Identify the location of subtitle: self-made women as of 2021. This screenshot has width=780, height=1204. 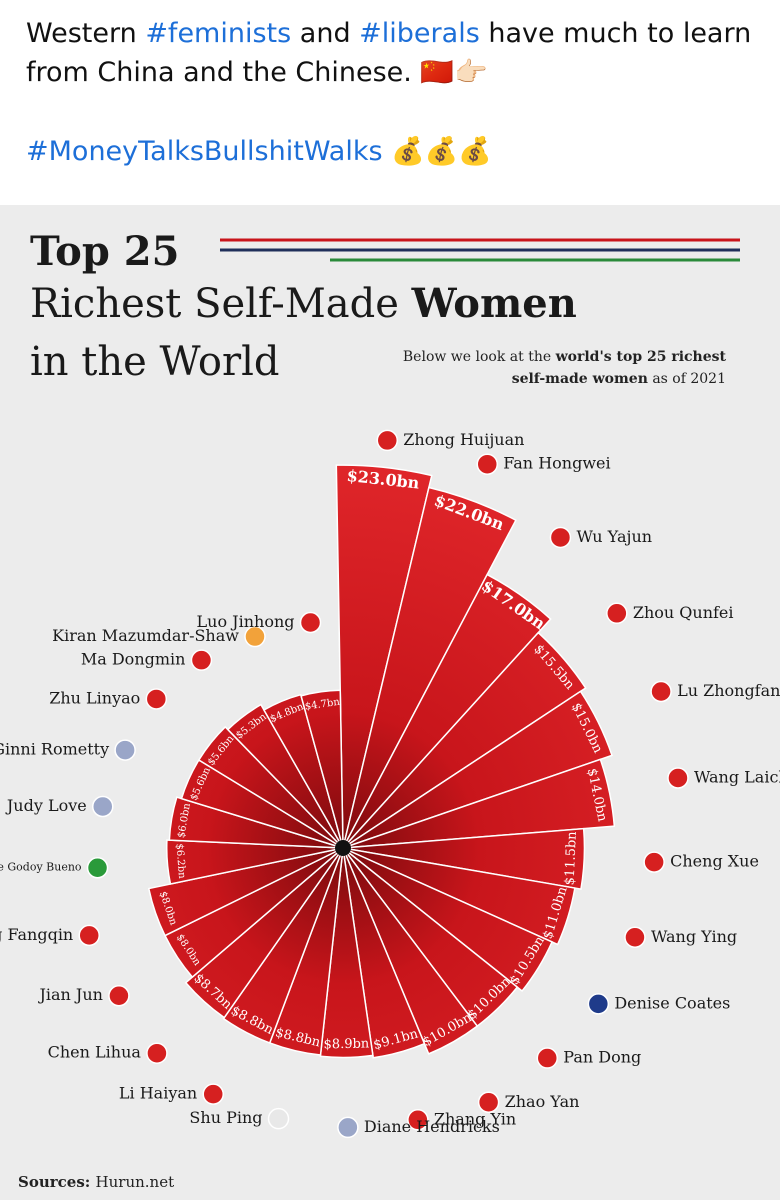
(619, 379).